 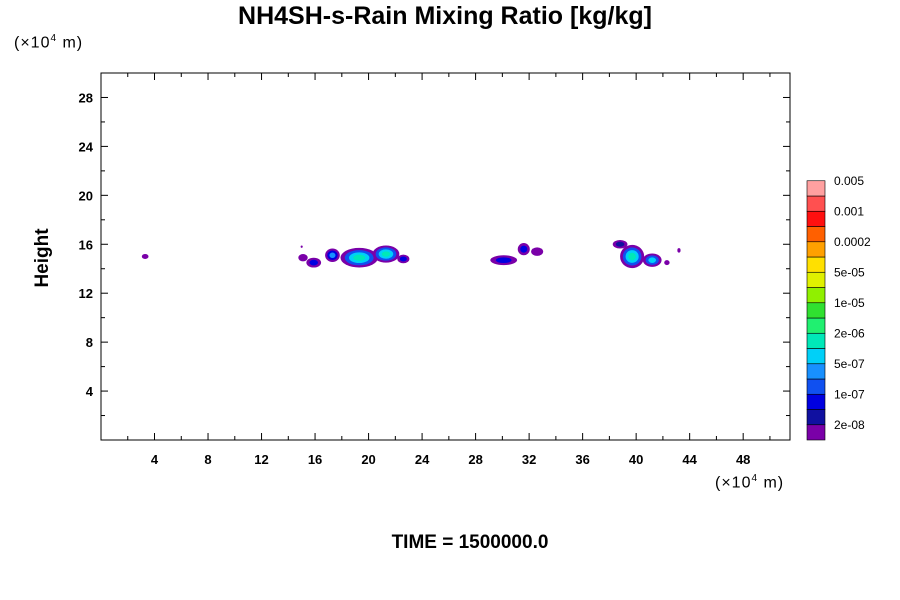 What do you see at coordinates (86, 195) in the screenshot?
I see `y-tick-label: 20` at bounding box center [86, 195].